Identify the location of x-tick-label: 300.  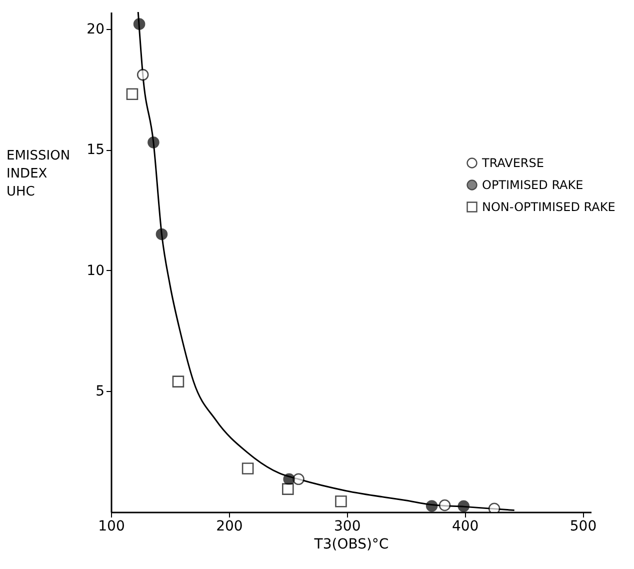
(347, 526).